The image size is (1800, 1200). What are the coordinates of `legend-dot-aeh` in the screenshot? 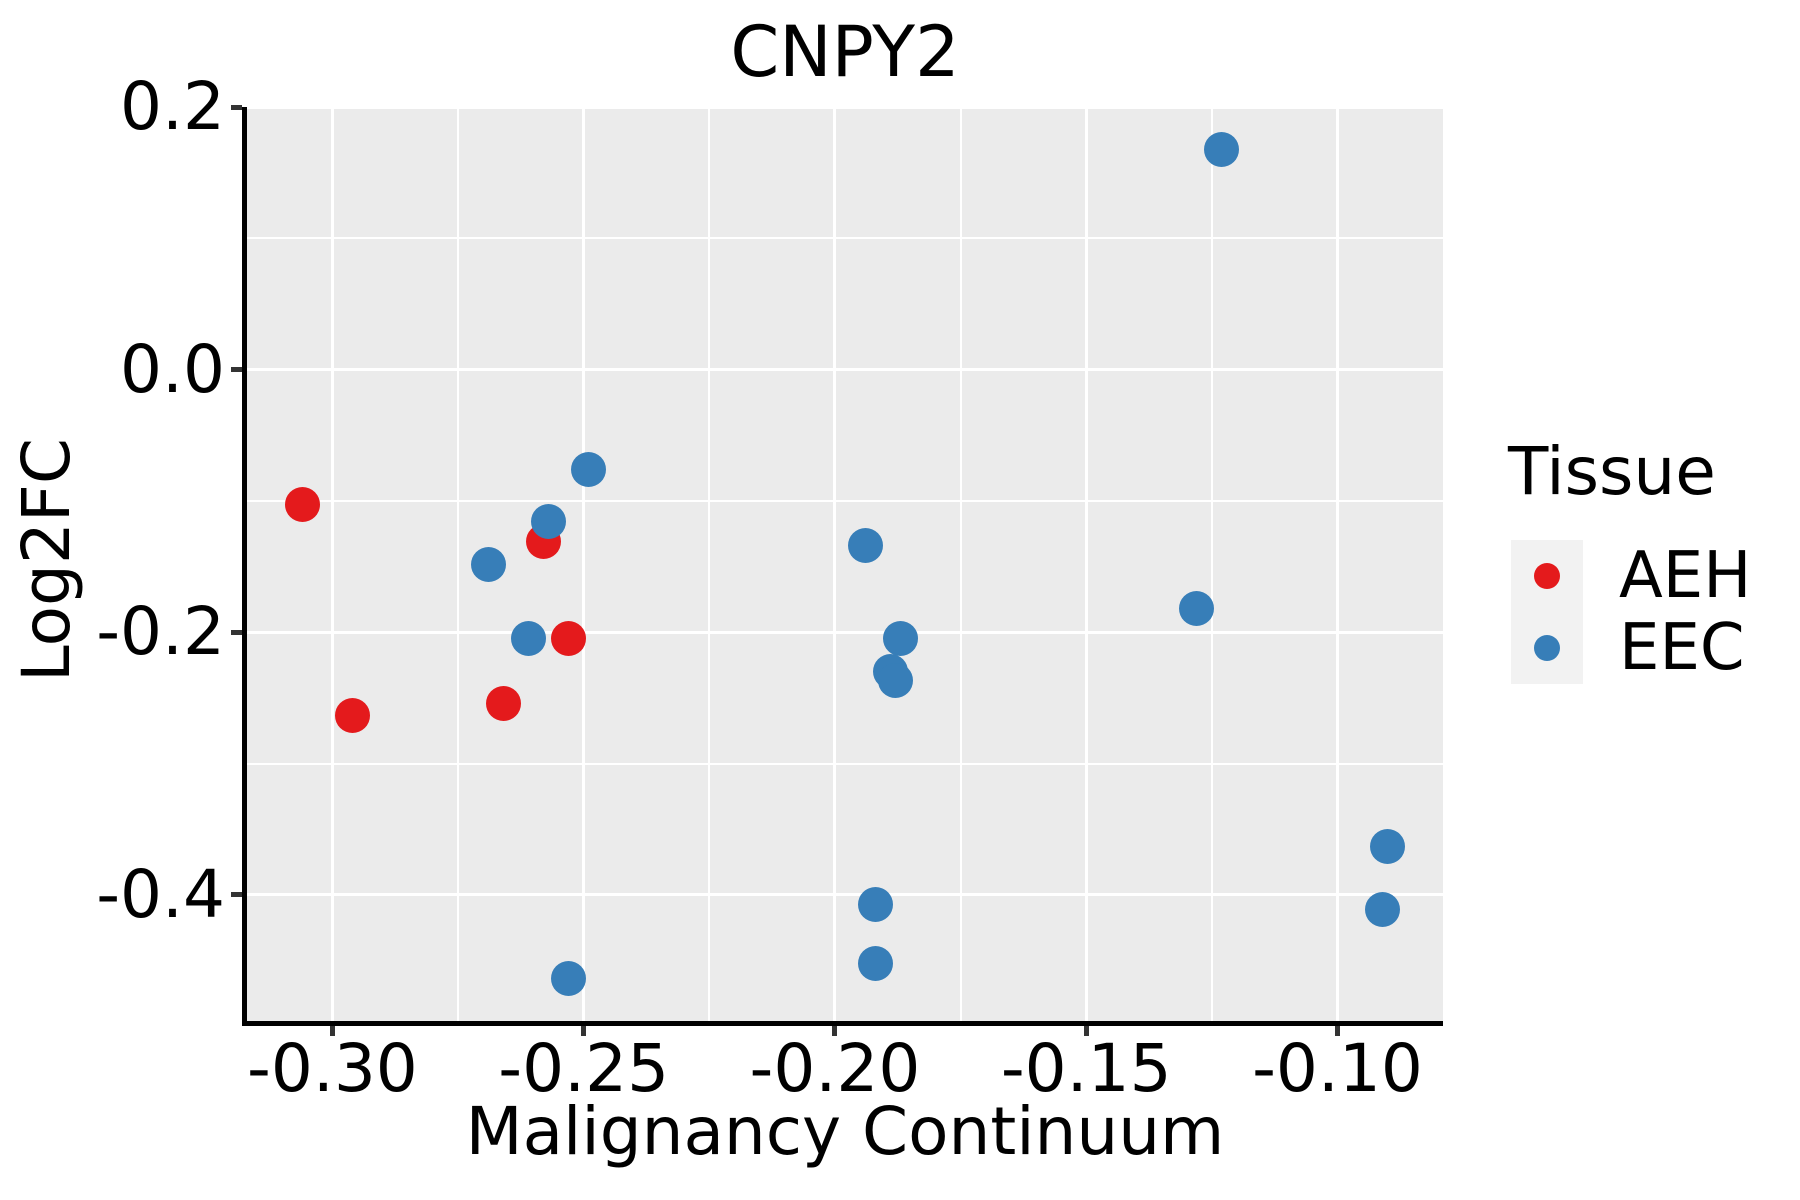 It's located at (1547, 576).